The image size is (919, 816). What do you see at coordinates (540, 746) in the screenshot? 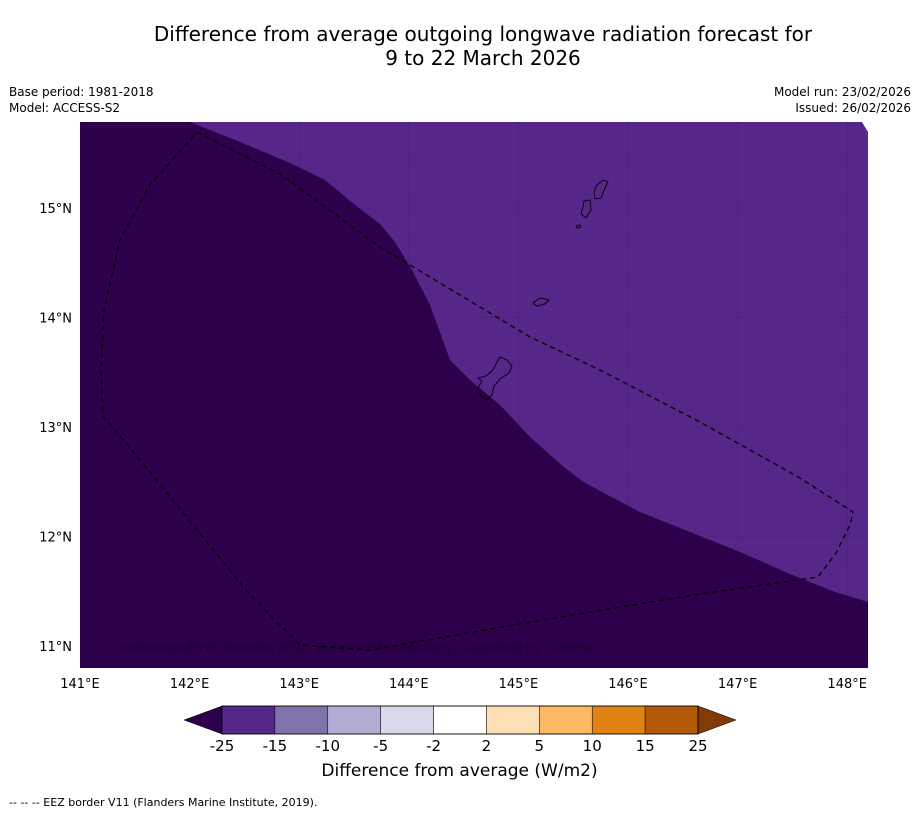
I see `colorbar-tick-6: 5` at bounding box center [540, 746].